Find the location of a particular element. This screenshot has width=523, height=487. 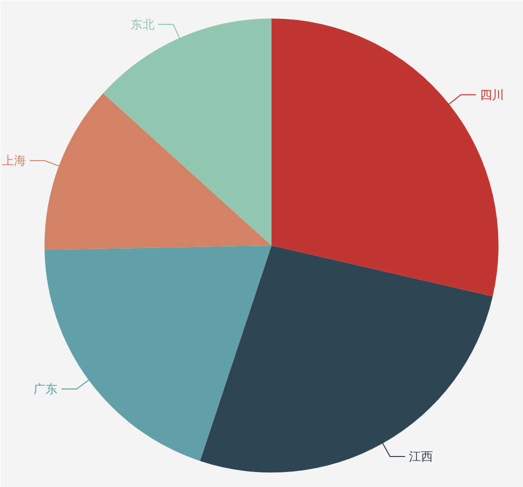

slice-label: 四川 is located at coordinates (492, 95).